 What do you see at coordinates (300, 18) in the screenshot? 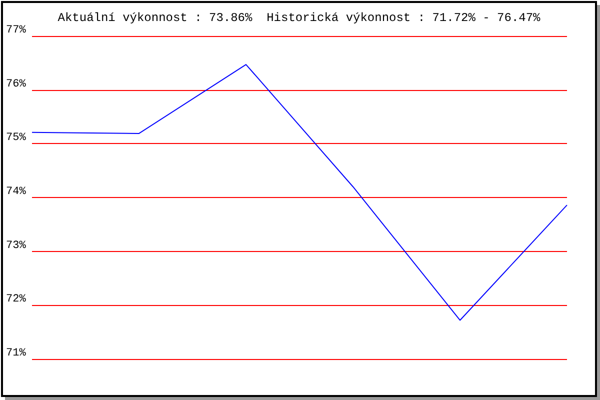
I see `chart-title: Aktuální výkonnost : 73.86% Historická výkonnost : 71.72% - 76.47%` at bounding box center [300, 18].